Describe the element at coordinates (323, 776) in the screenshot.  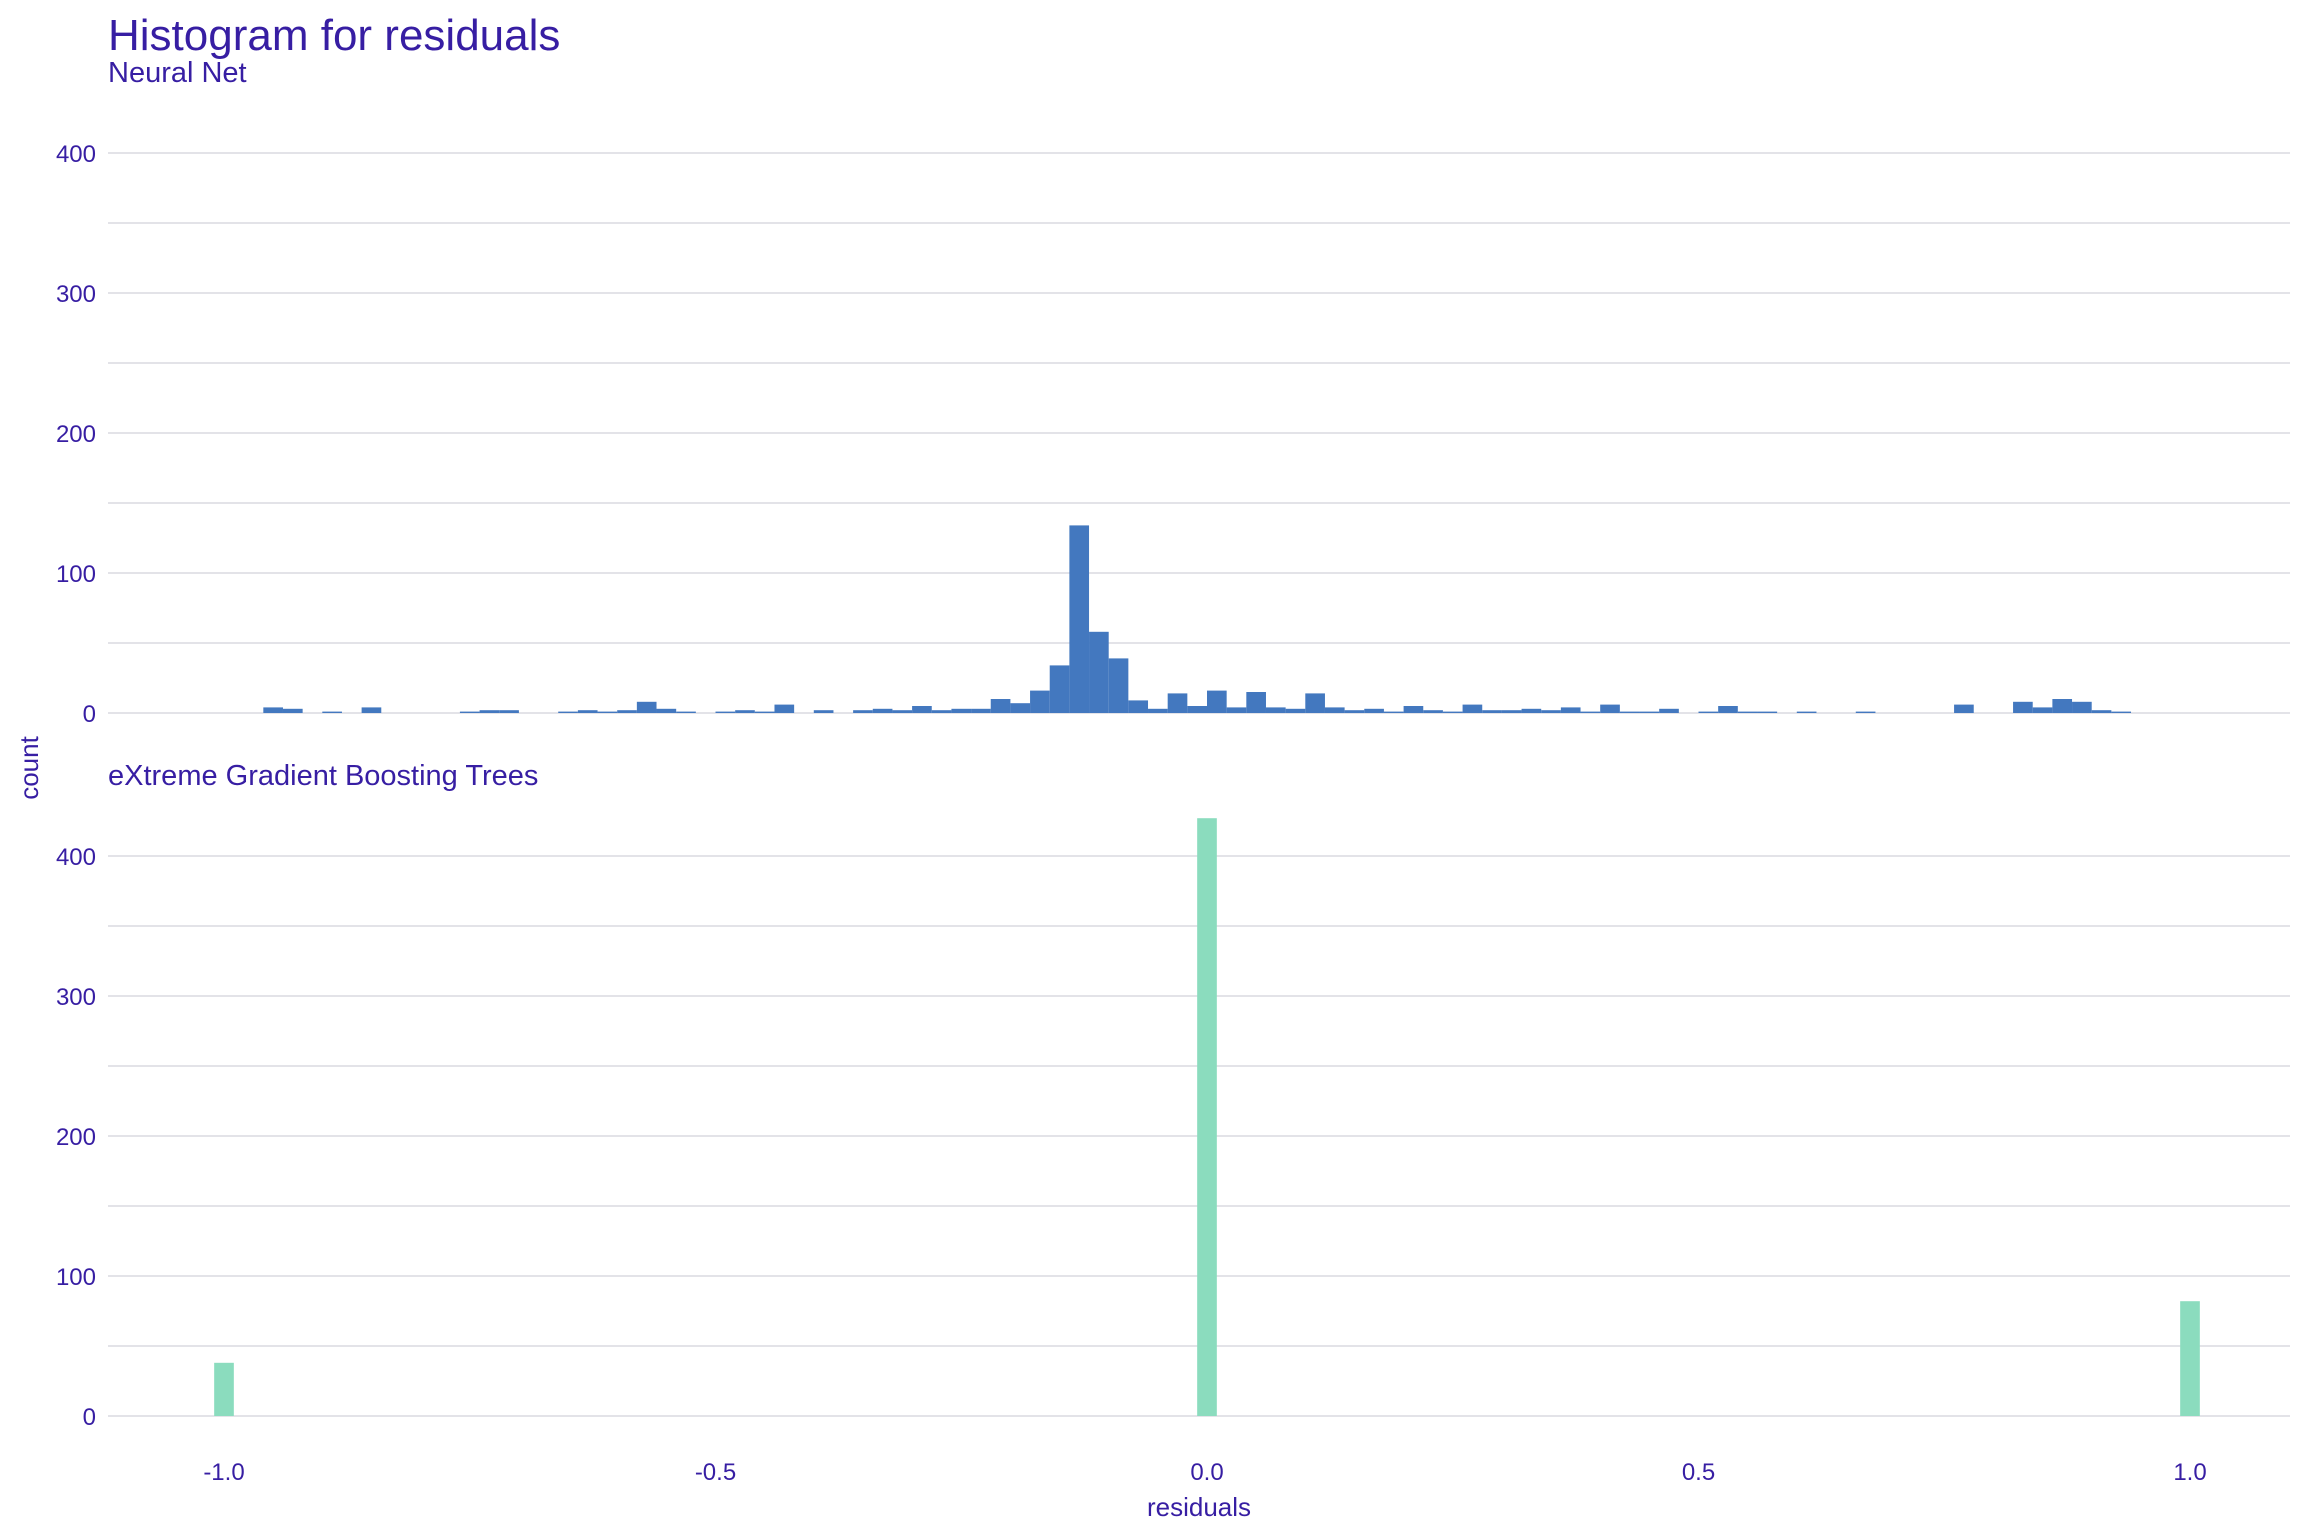
I see `panel-title-xgboost: eXtreme Gradient Boosting Trees` at that location.